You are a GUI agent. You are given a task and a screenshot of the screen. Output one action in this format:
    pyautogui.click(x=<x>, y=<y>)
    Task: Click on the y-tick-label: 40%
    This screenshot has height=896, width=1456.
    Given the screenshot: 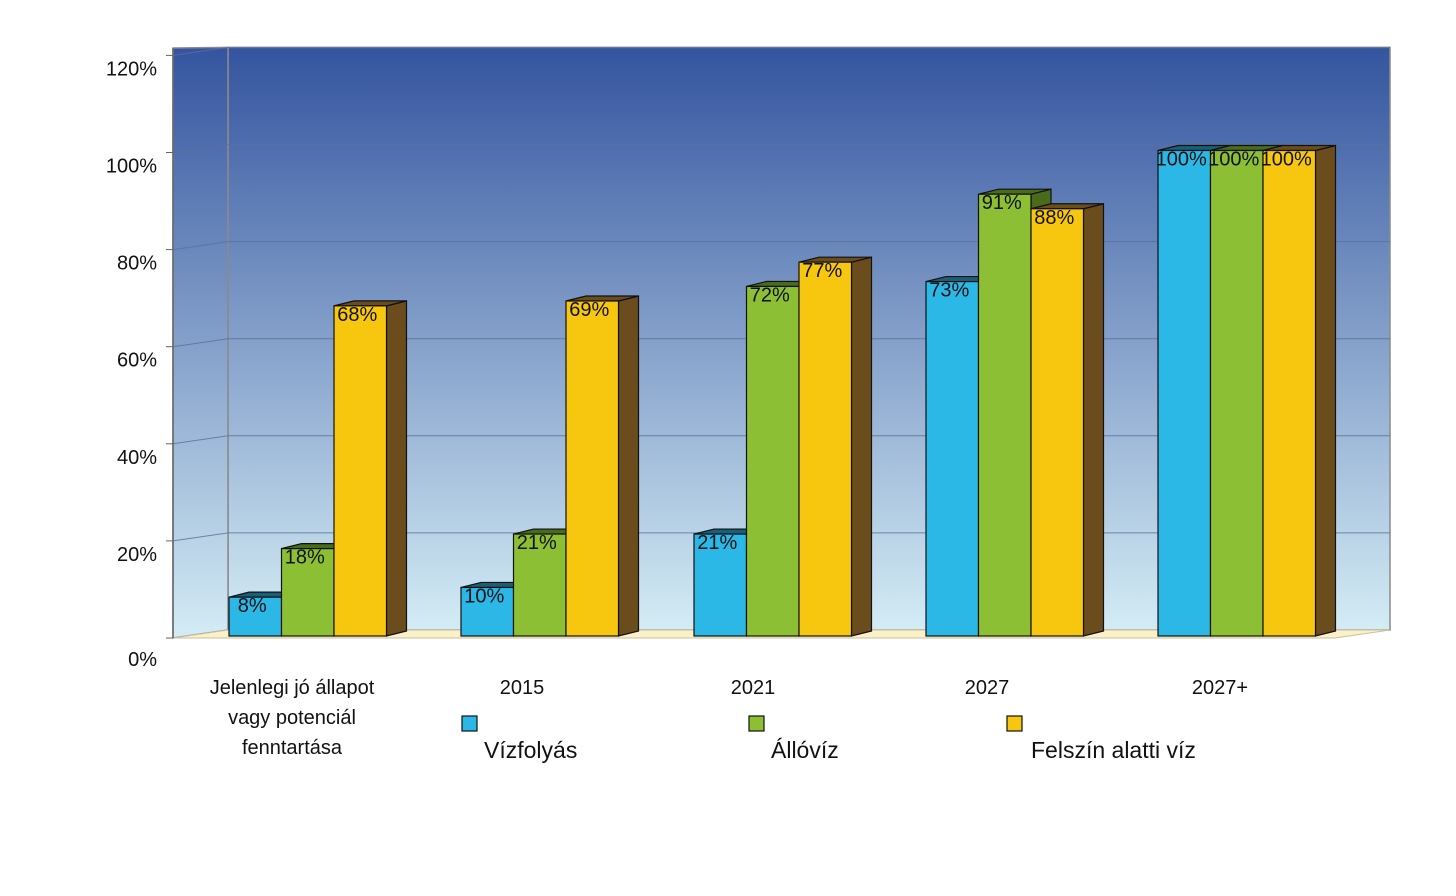 What is the action you would take?
    pyautogui.click(x=137, y=458)
    